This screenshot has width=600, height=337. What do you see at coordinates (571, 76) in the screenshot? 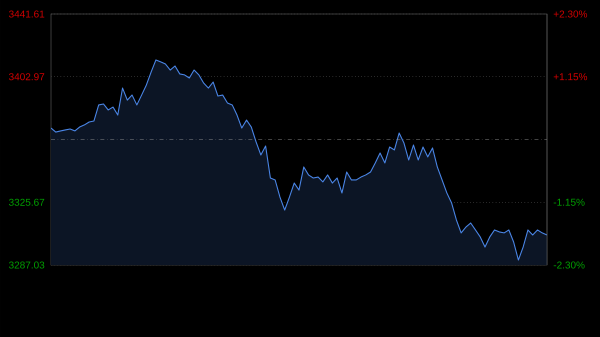
I see `y2-tick-label: +1.15%` at bounding box center [571, 76].